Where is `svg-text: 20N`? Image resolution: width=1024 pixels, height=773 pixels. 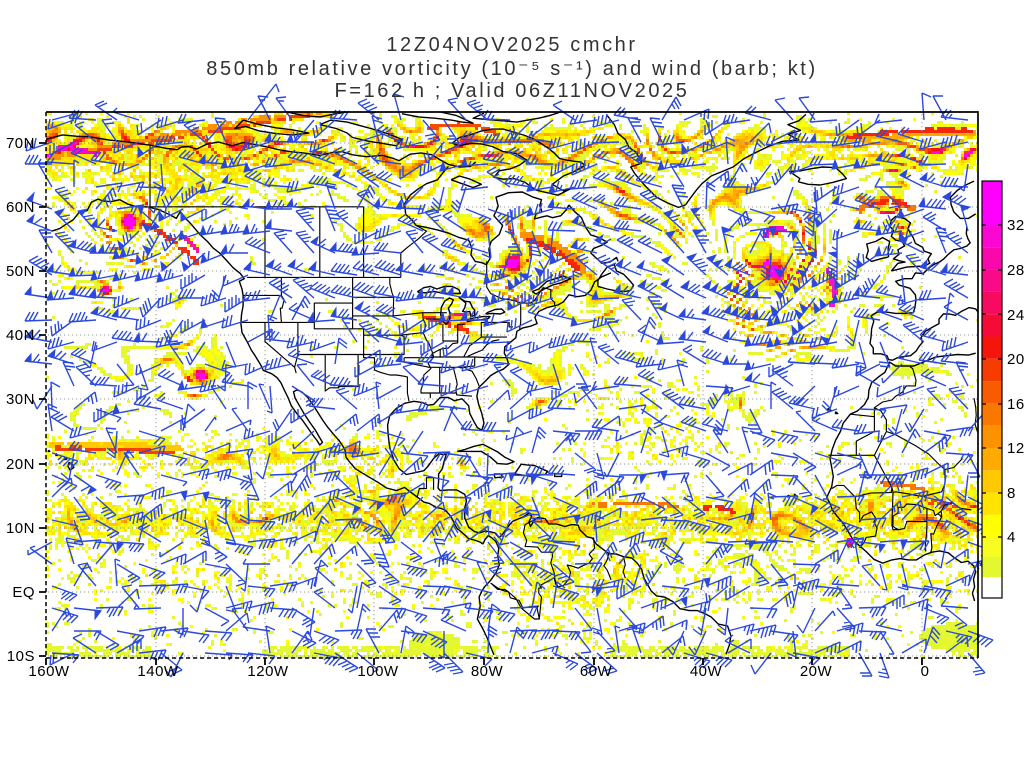 svg-text: 20N is located at coordinates (20, 464).